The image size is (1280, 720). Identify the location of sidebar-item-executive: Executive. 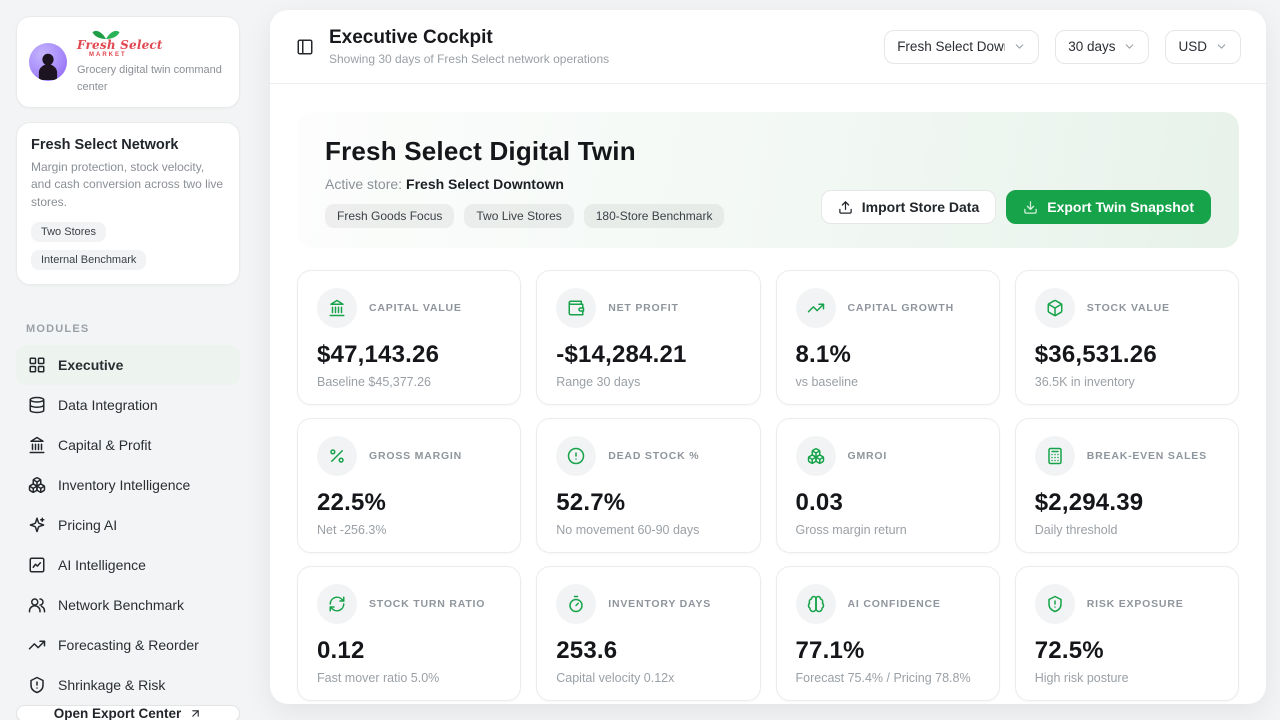
(128, 365).